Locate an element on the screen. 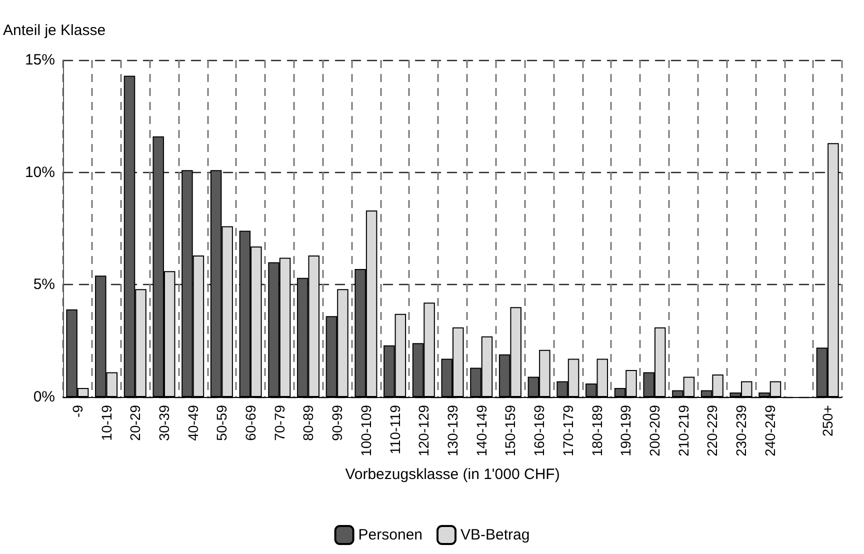 The width and height of the screenshot is (864, 554). x-tick-label: 230-239 is located at coordinates (741, 430).